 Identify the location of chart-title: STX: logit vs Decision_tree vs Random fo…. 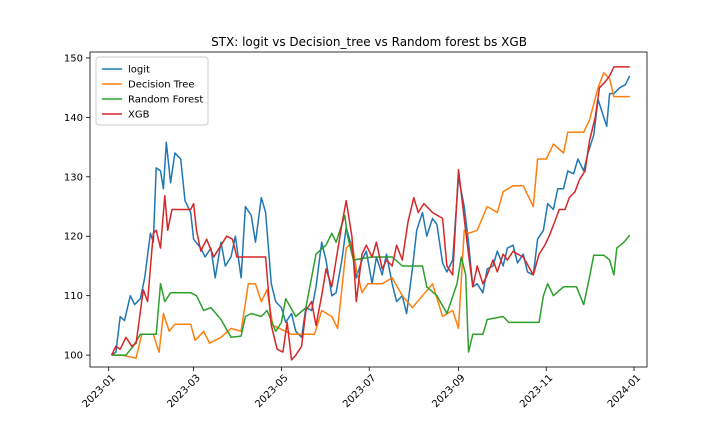
(369, 42).